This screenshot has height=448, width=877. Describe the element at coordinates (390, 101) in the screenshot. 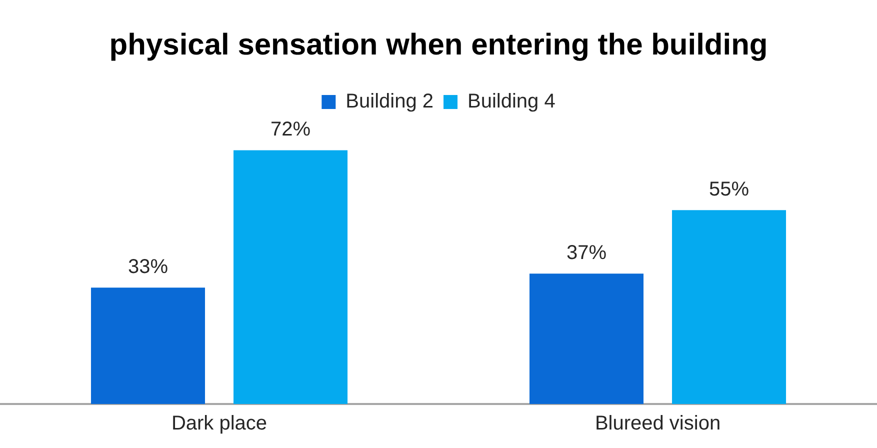

I see `legend-label: Building 2` at that location.